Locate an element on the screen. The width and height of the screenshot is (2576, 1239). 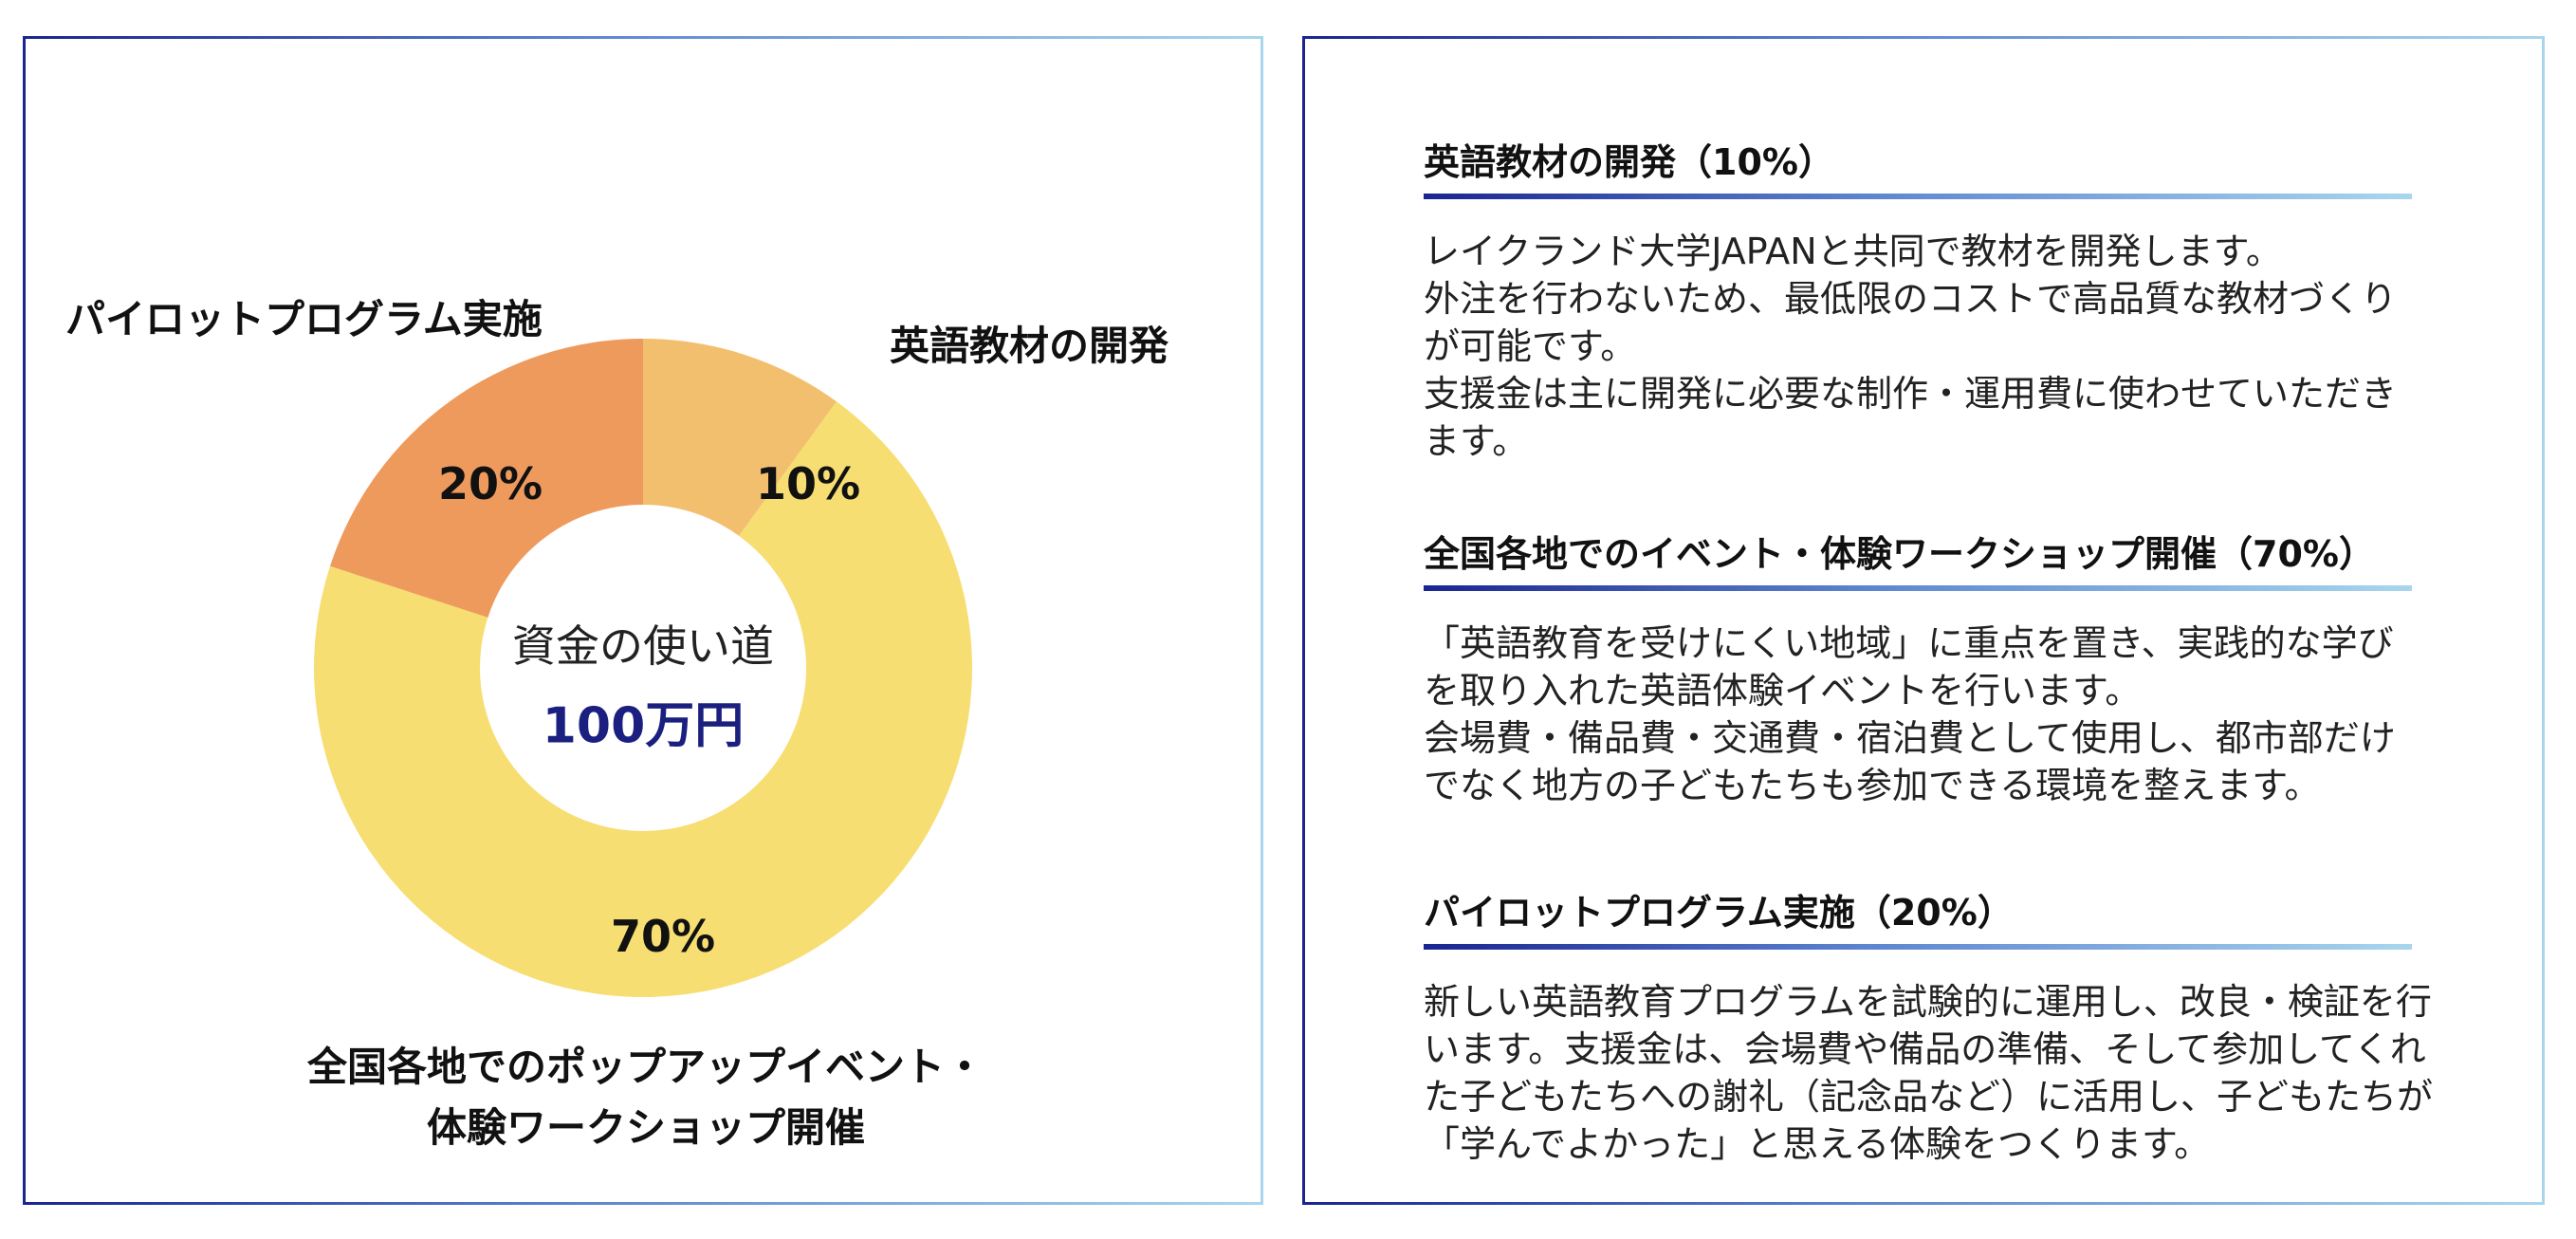
center-value: 100万円 is located at coordinates (643, 726).